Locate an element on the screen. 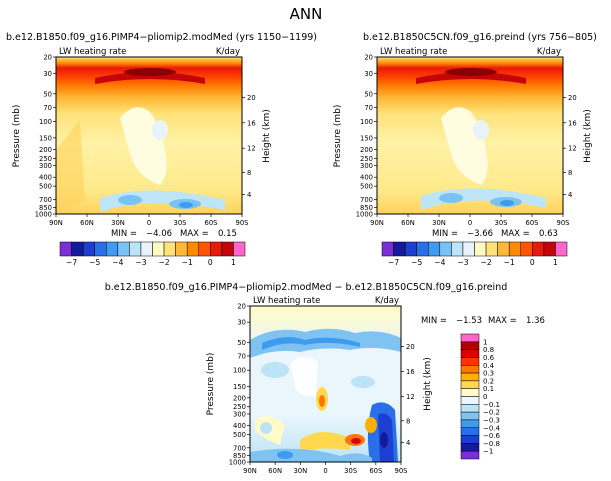 The width and height of the screenshot is (611, 481). colorbar-label: −7 is located at coordinates (71, 262).